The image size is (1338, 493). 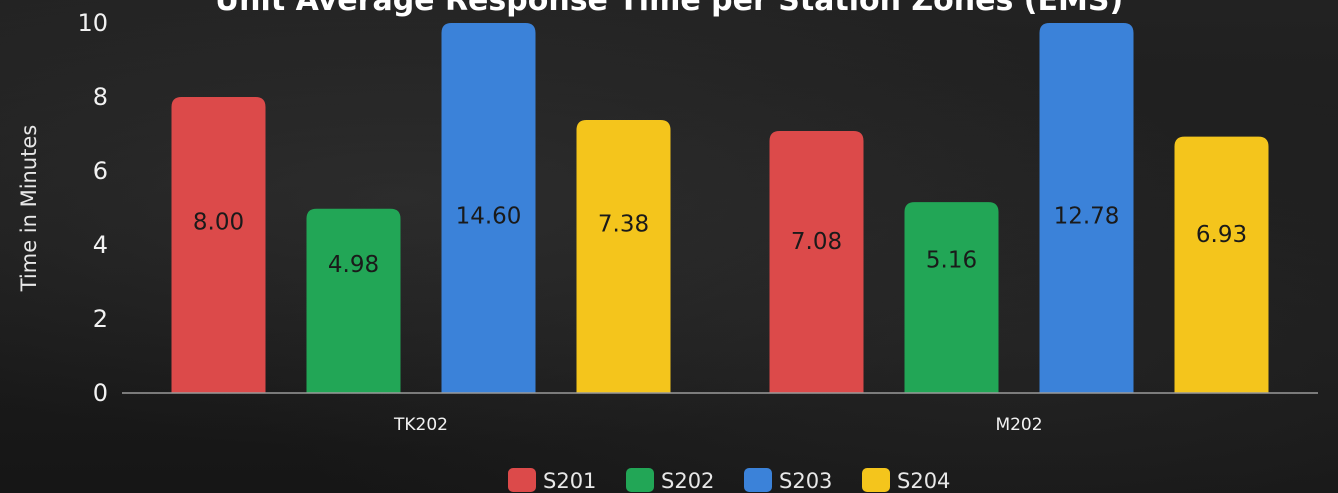 I want to click on y-tick-label: 10, so click(x=92, y=23).